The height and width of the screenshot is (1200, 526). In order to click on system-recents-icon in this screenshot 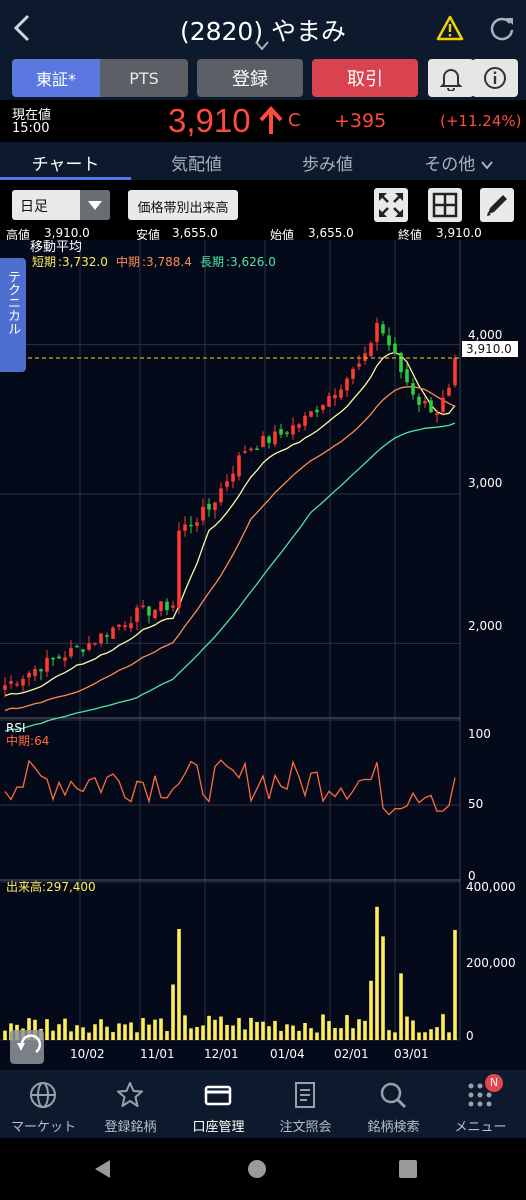, I will do `click(408, 1169)`.